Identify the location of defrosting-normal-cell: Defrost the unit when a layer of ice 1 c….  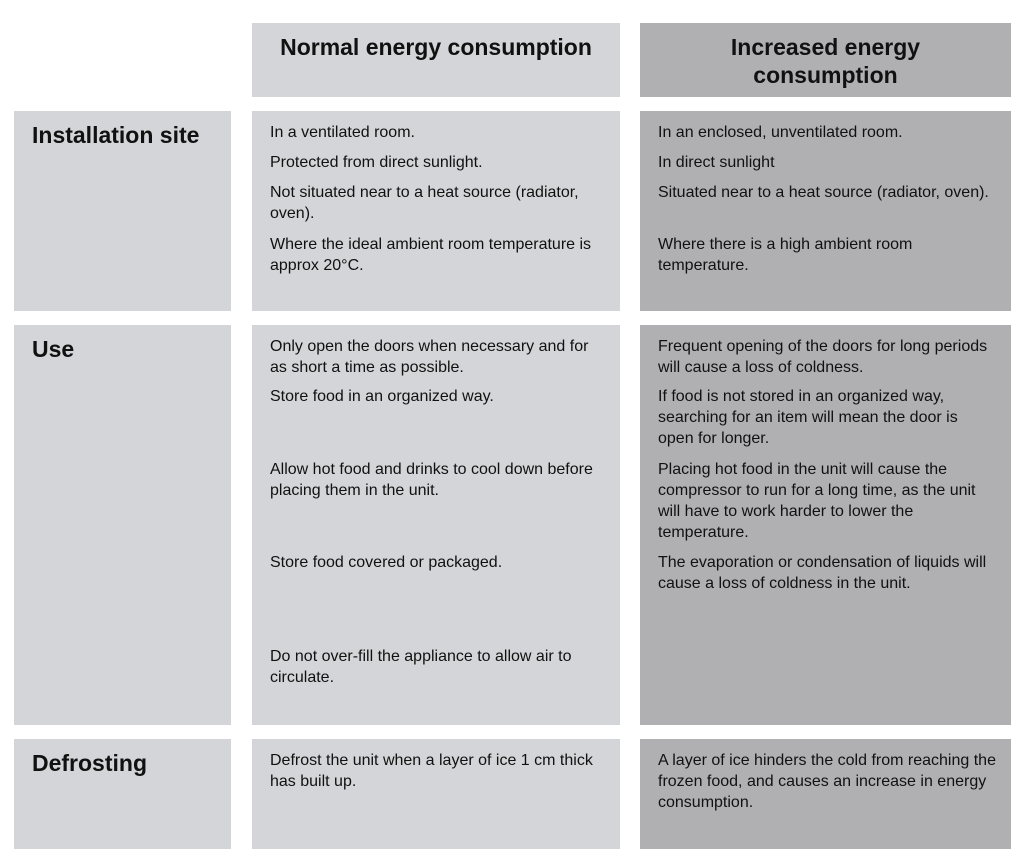
(436, 794).